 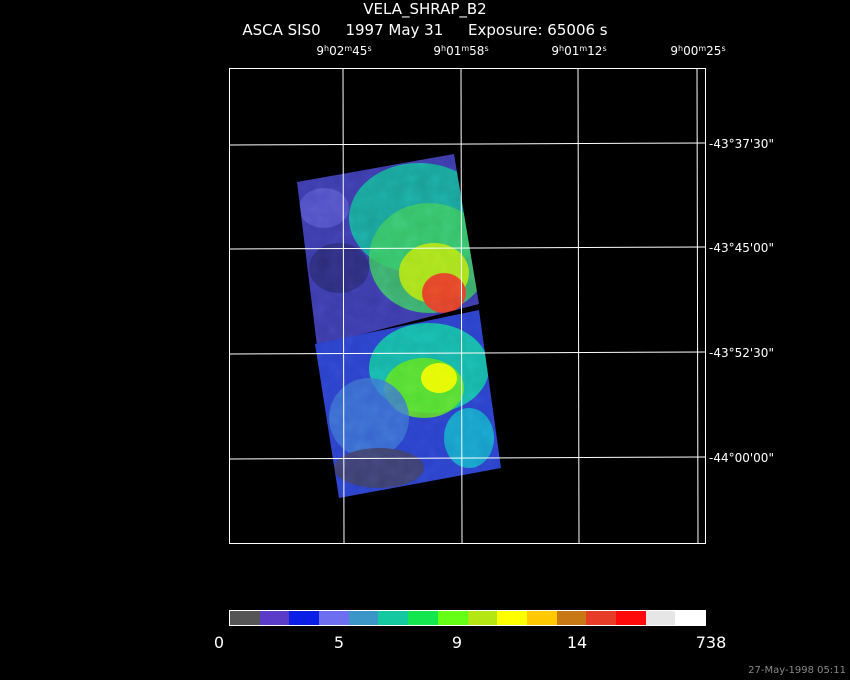 I want to click on exposure-label: Exposure: 65006 s, so click(x=538, y=30).